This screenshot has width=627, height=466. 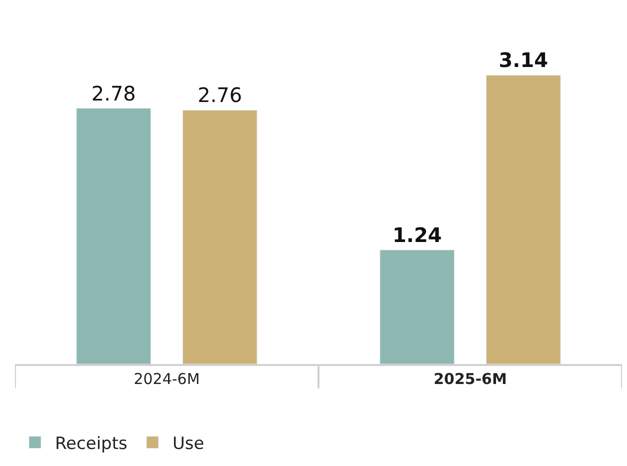 What do you see at coordinates (417, 234) in the screenshot?
I see `data-label: 1.24` at bounding box center [417, 234].